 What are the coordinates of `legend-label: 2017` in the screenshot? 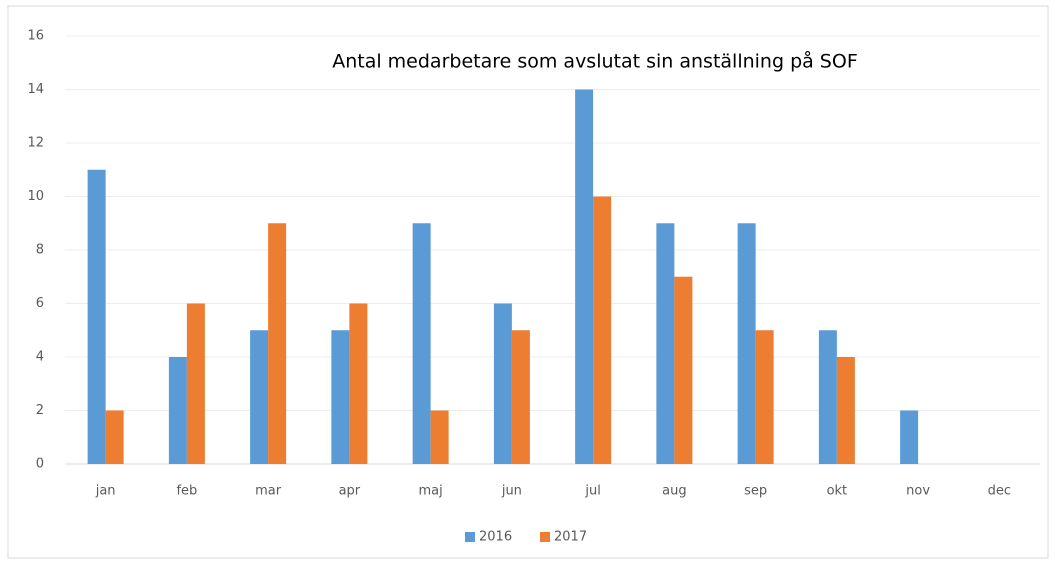 It's located at (570, 537).